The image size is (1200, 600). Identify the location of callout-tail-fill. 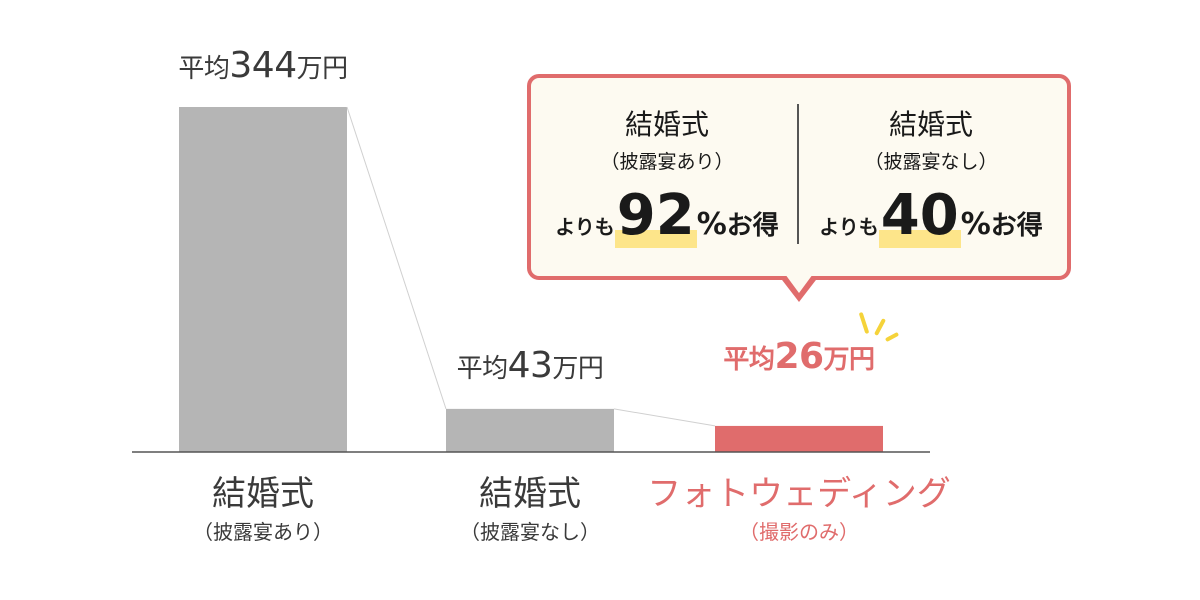
(799, 283).